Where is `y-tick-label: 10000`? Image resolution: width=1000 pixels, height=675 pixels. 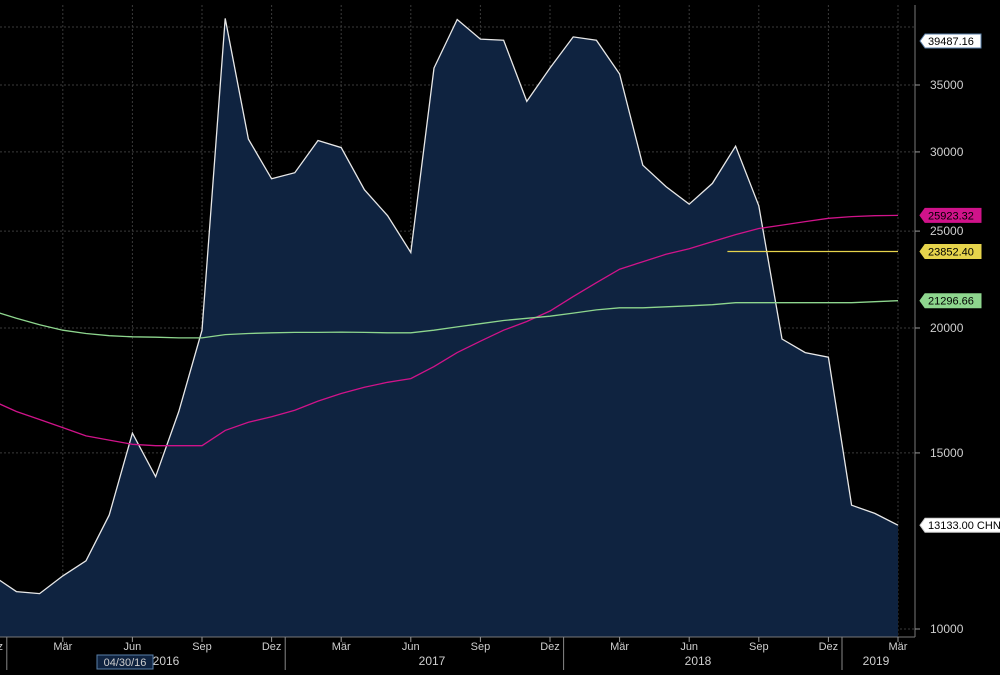 y-tick-label: 10000 is located at coordinates (947, 629).